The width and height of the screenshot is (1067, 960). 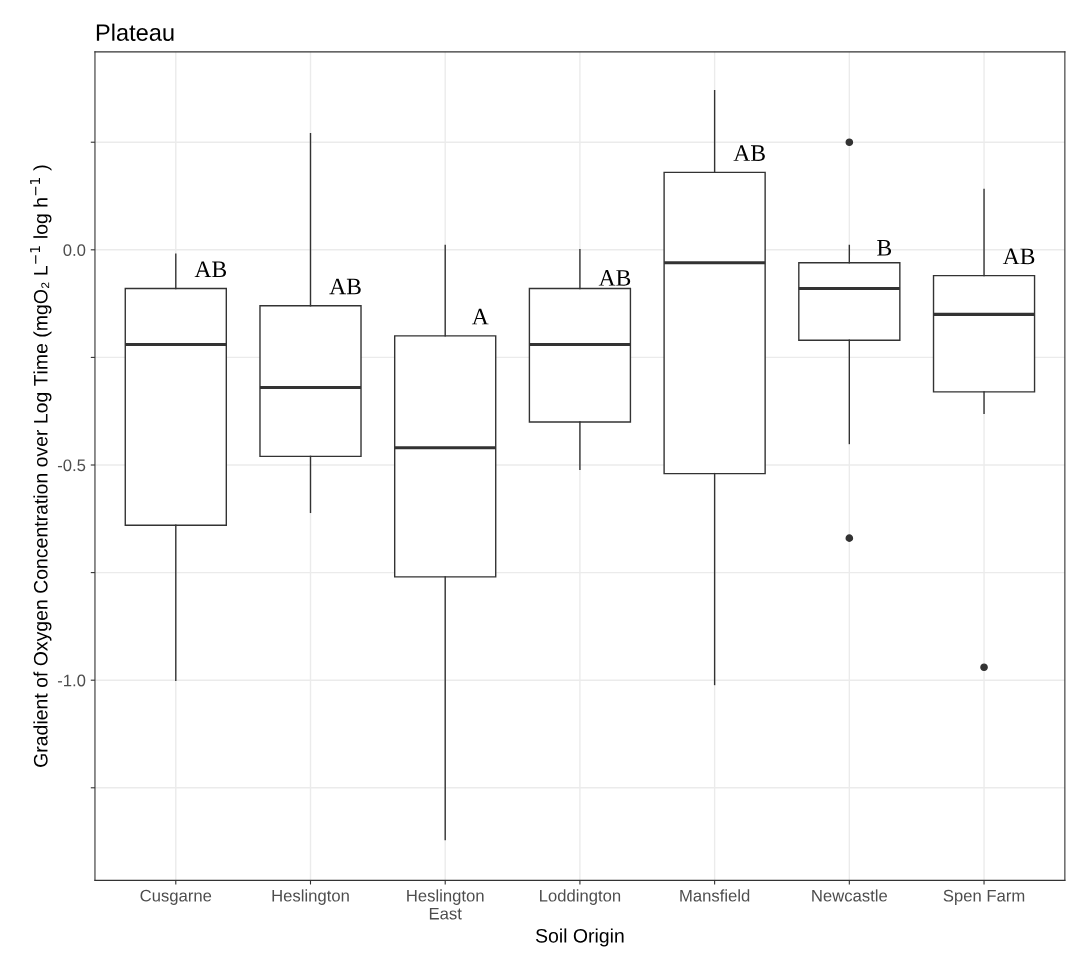 I want to click on x-tick-label: Newcastle, so click(x=850, y=895).